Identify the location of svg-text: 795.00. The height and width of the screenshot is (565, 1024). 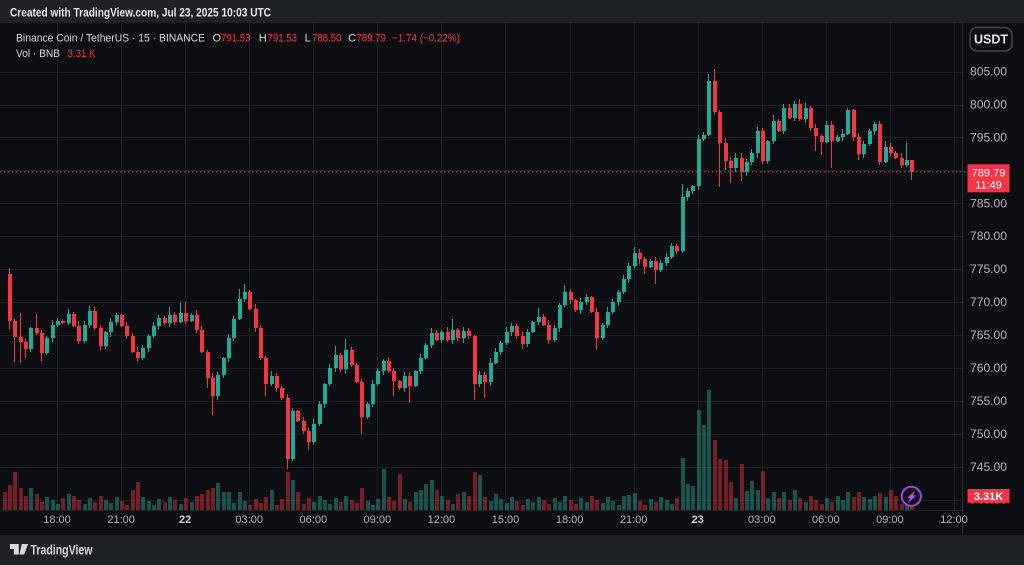
(988, 139).